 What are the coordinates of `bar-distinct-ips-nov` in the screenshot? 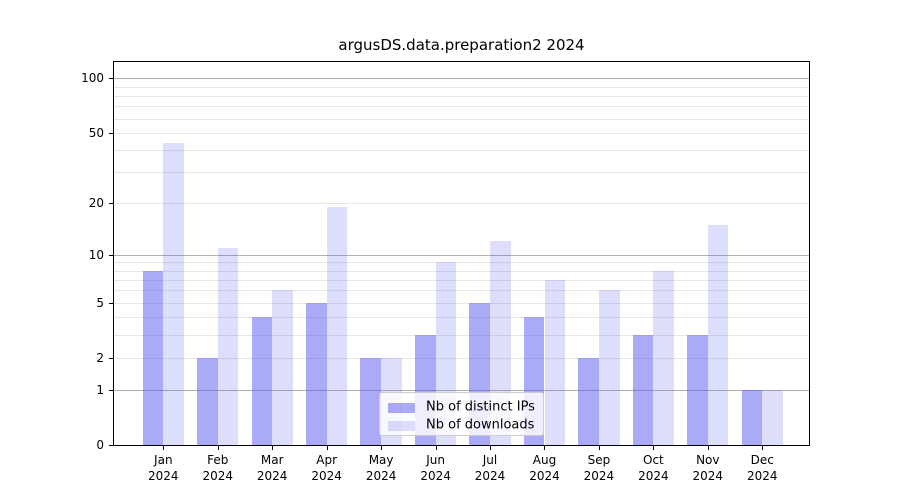 It's located at (697, 389).